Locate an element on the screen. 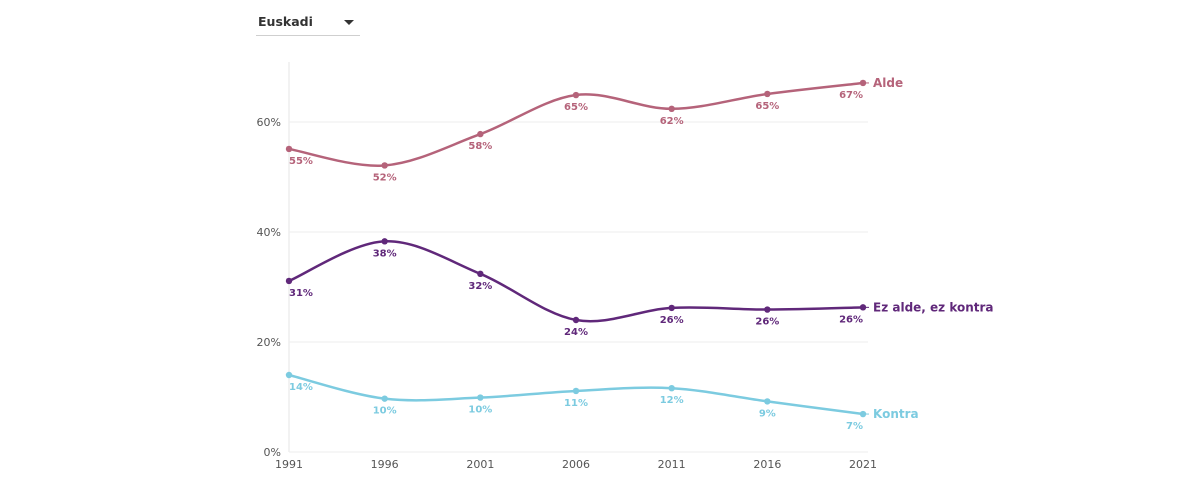 The width and height of the screenshot is (1200, 500). series-label: Alde is located at coordinates (888, 83).